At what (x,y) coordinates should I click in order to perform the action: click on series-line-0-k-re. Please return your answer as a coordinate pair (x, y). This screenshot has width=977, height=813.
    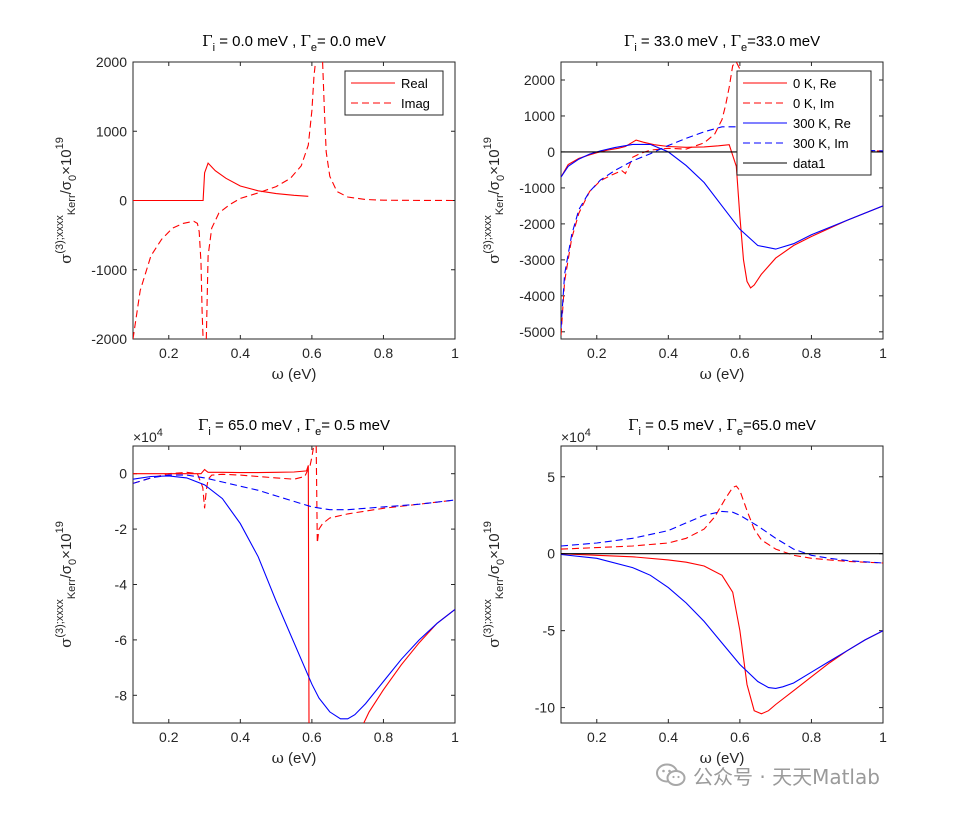
    Looking at the image, I should click on (722, 214).